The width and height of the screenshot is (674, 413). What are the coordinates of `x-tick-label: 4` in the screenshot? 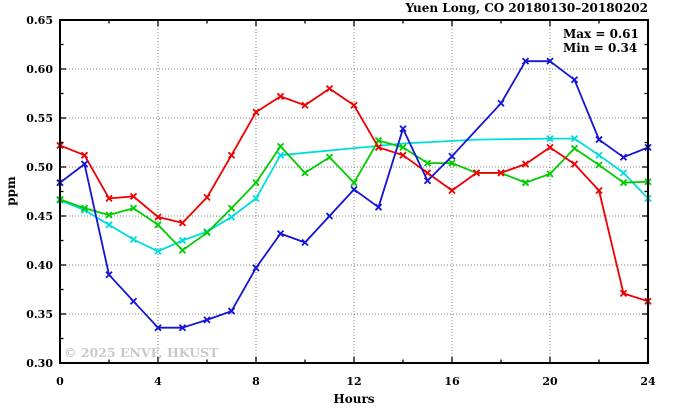 It's located at (158, 381).